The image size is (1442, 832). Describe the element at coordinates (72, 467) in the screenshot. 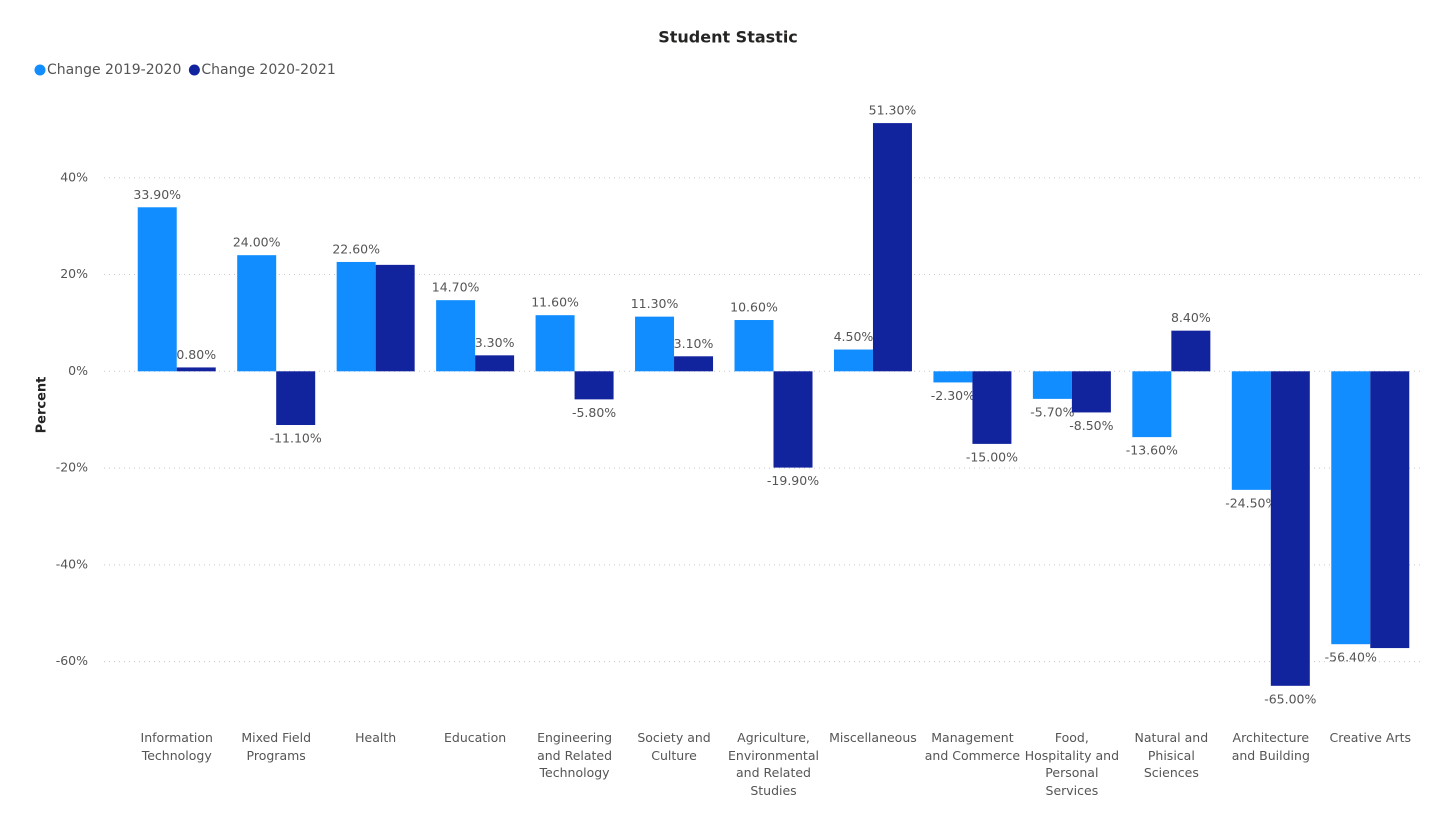

I see `y-tick-label: -20%` at that location.